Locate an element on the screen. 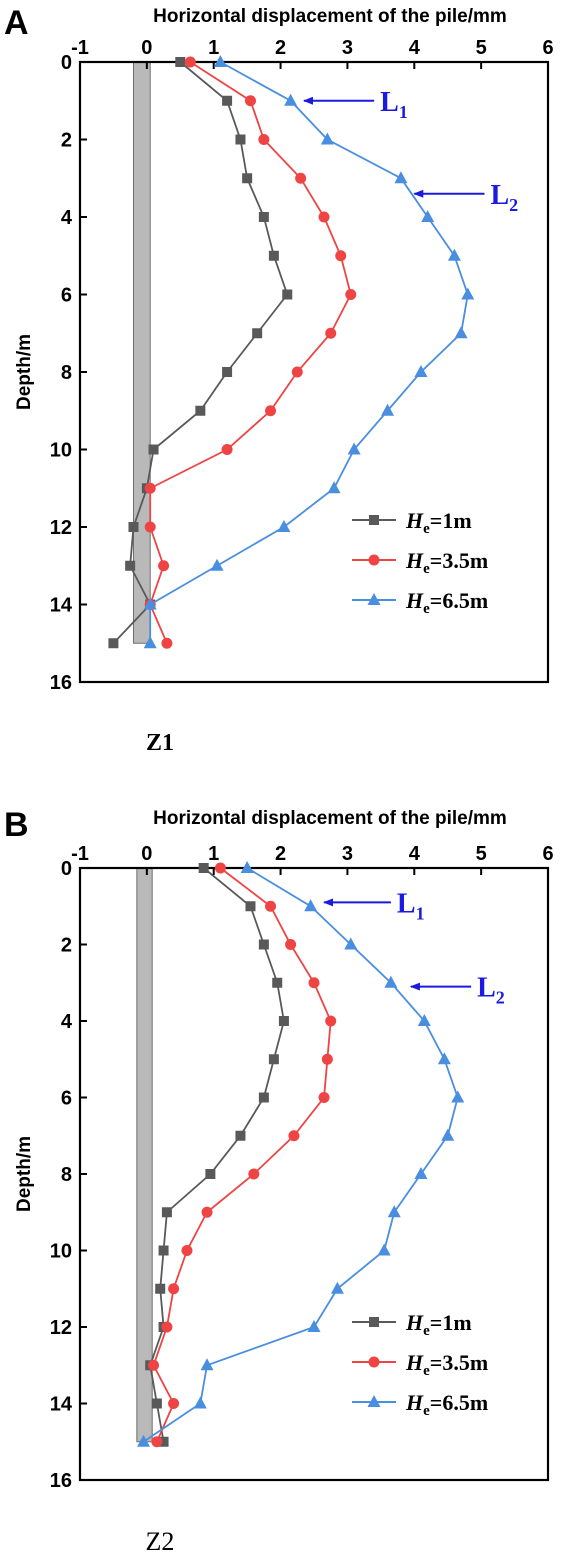 The image size is (565, 1562). x-tick-label: 3 is located at coordinates (347, 48).